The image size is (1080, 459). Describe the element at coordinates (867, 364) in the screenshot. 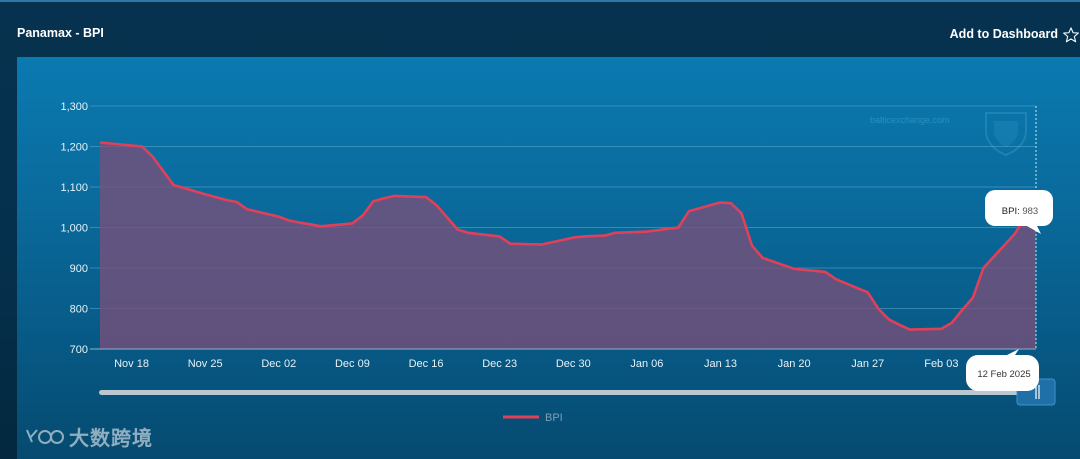

I see `x-tick-label: Jan 27` at that location.